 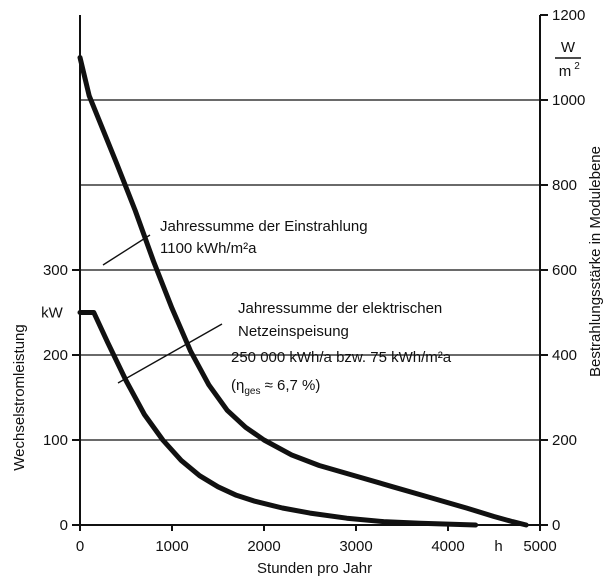 I want to click on right-tick-label-400: 400, so click(x=564, y=355).